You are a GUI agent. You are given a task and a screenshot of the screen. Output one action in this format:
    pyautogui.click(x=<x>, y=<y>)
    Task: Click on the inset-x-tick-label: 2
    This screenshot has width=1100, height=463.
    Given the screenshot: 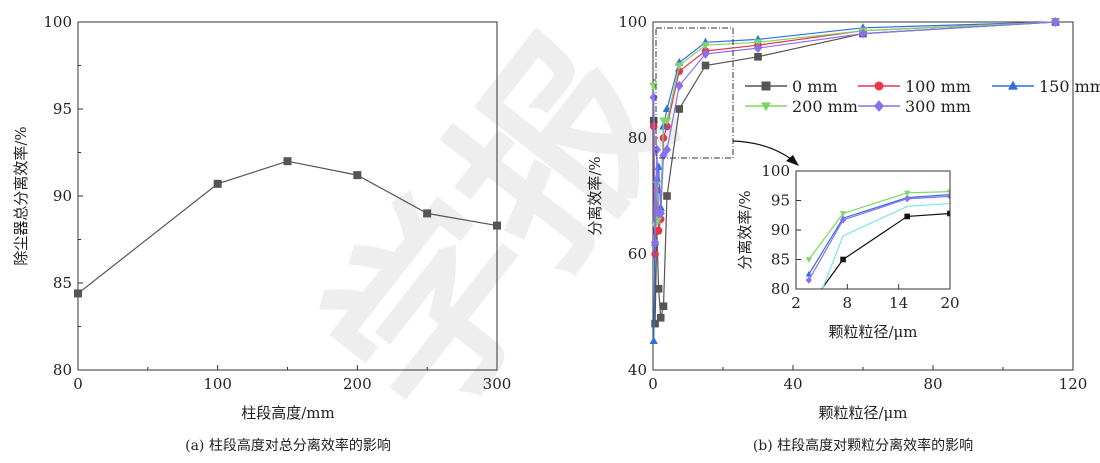 What is the action you would take?
    pyautogui.click(x=796, y=303)
    